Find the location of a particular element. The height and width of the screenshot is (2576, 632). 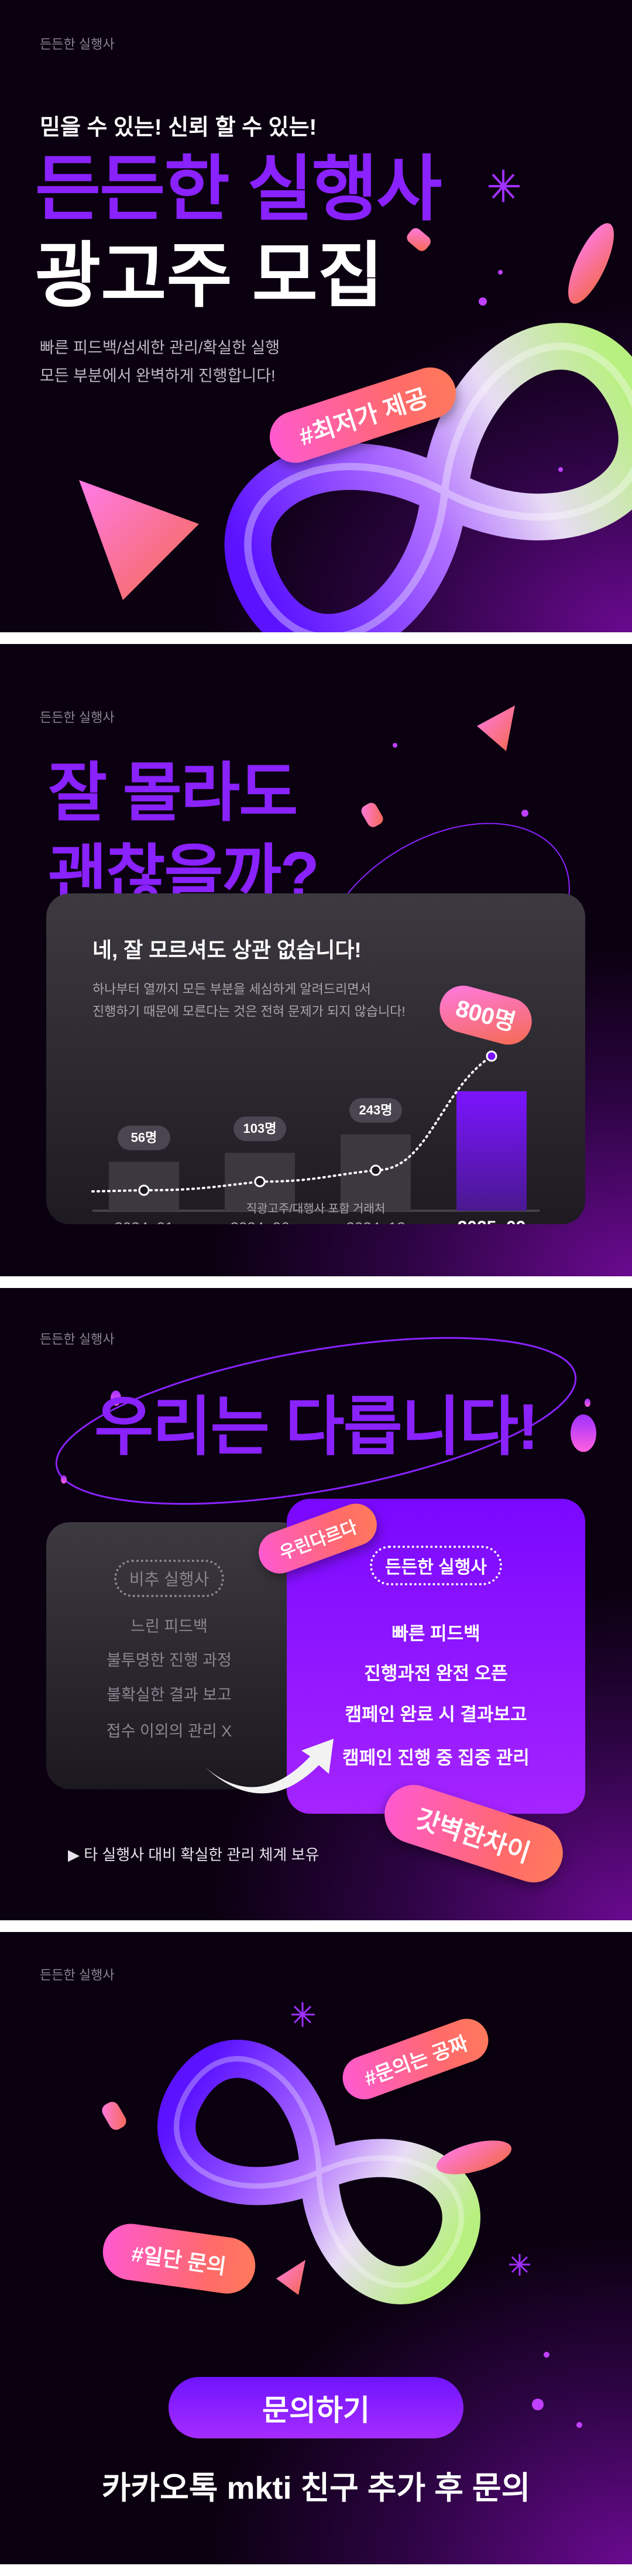

chart-value-highlight: 800명 is located at coordinates (485, 1015).